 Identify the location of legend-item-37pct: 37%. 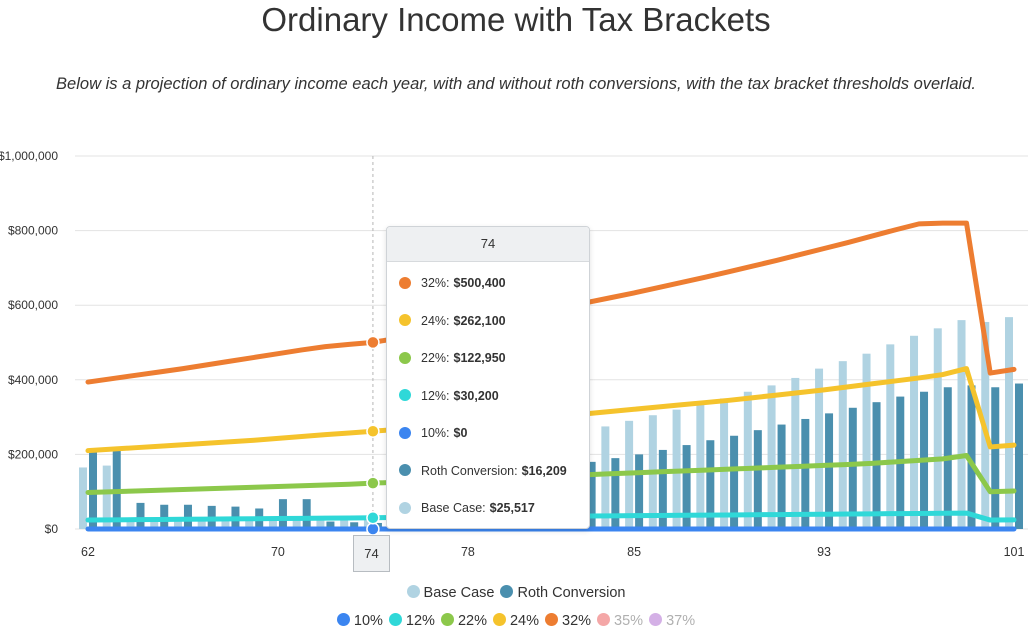
(672, 621).